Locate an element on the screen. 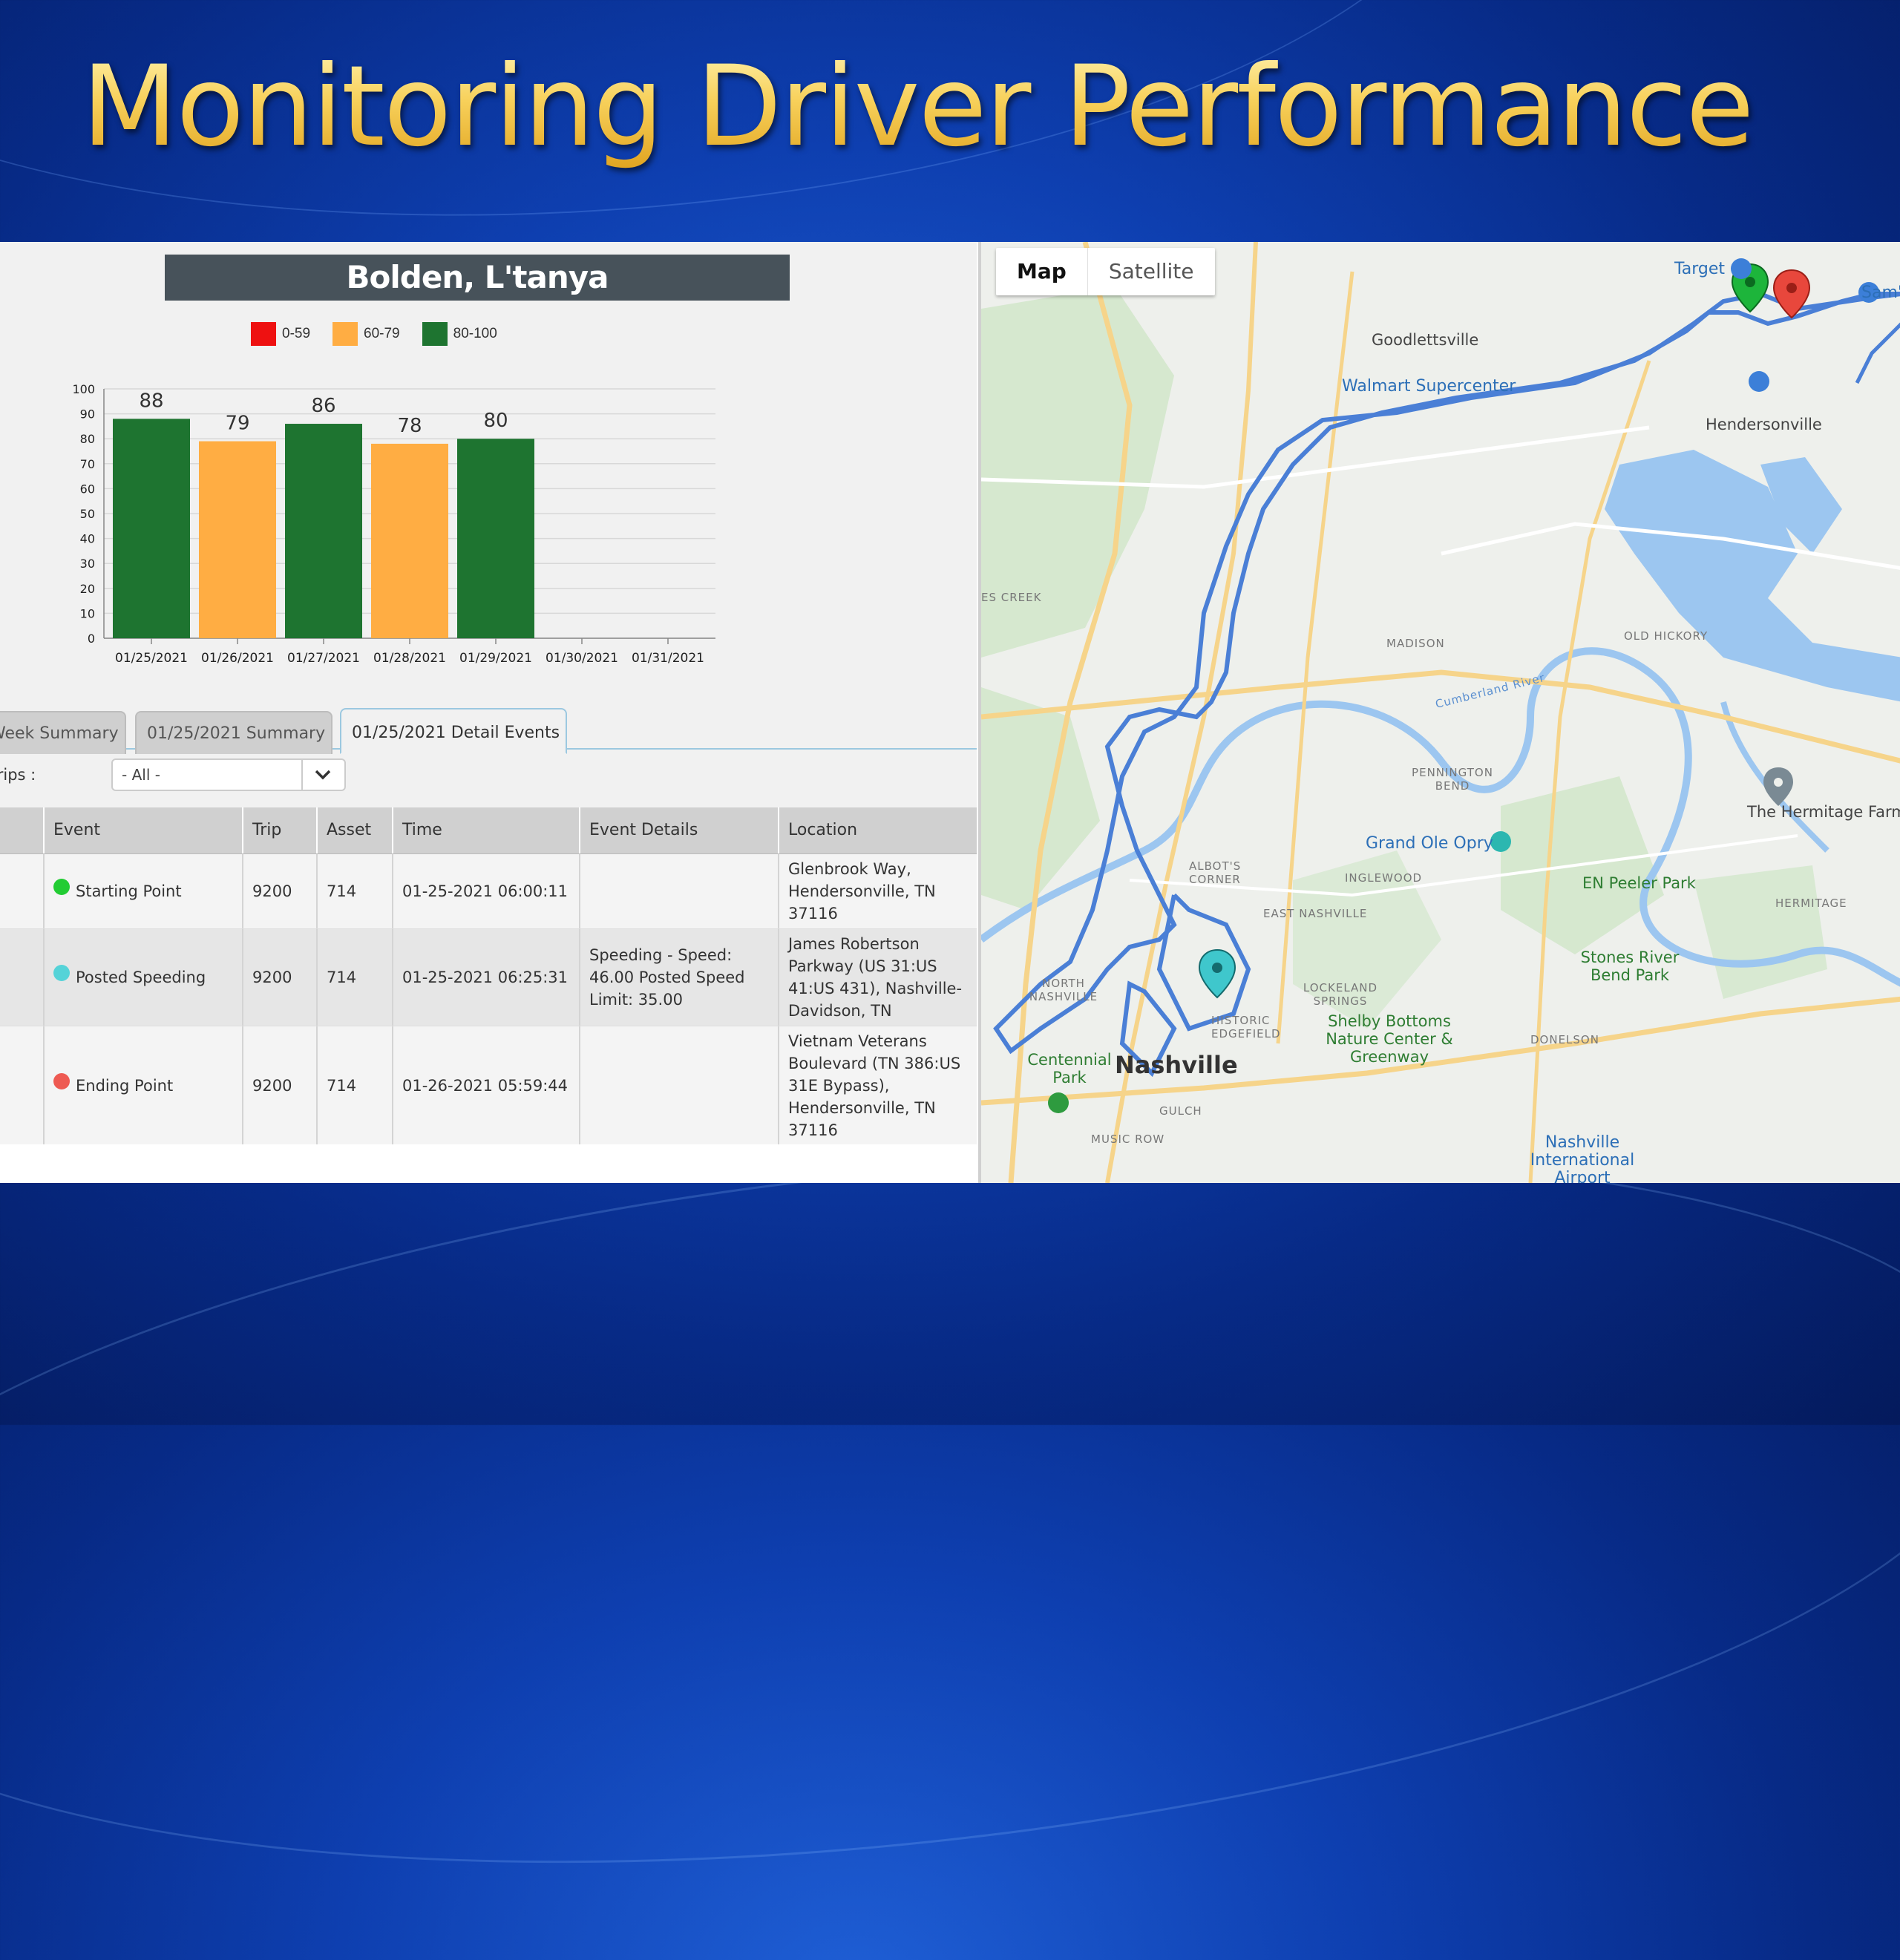 The height and width of the screenshot is (1960, 1900). event-name: Posted Speeding is located at coordinates (141, 977).